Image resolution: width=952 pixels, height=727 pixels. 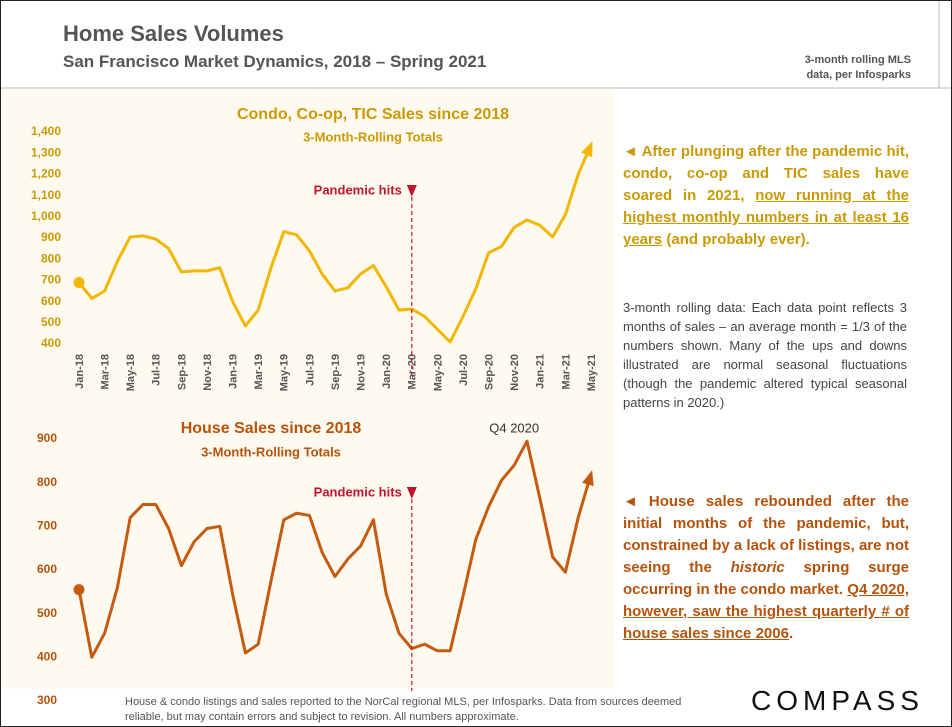 What do you see at coordinates (857, 67) in the screenshot?
I see `source-note: 3-month rolling MLS data, per Infosparks` at bounding box center [857, 67].